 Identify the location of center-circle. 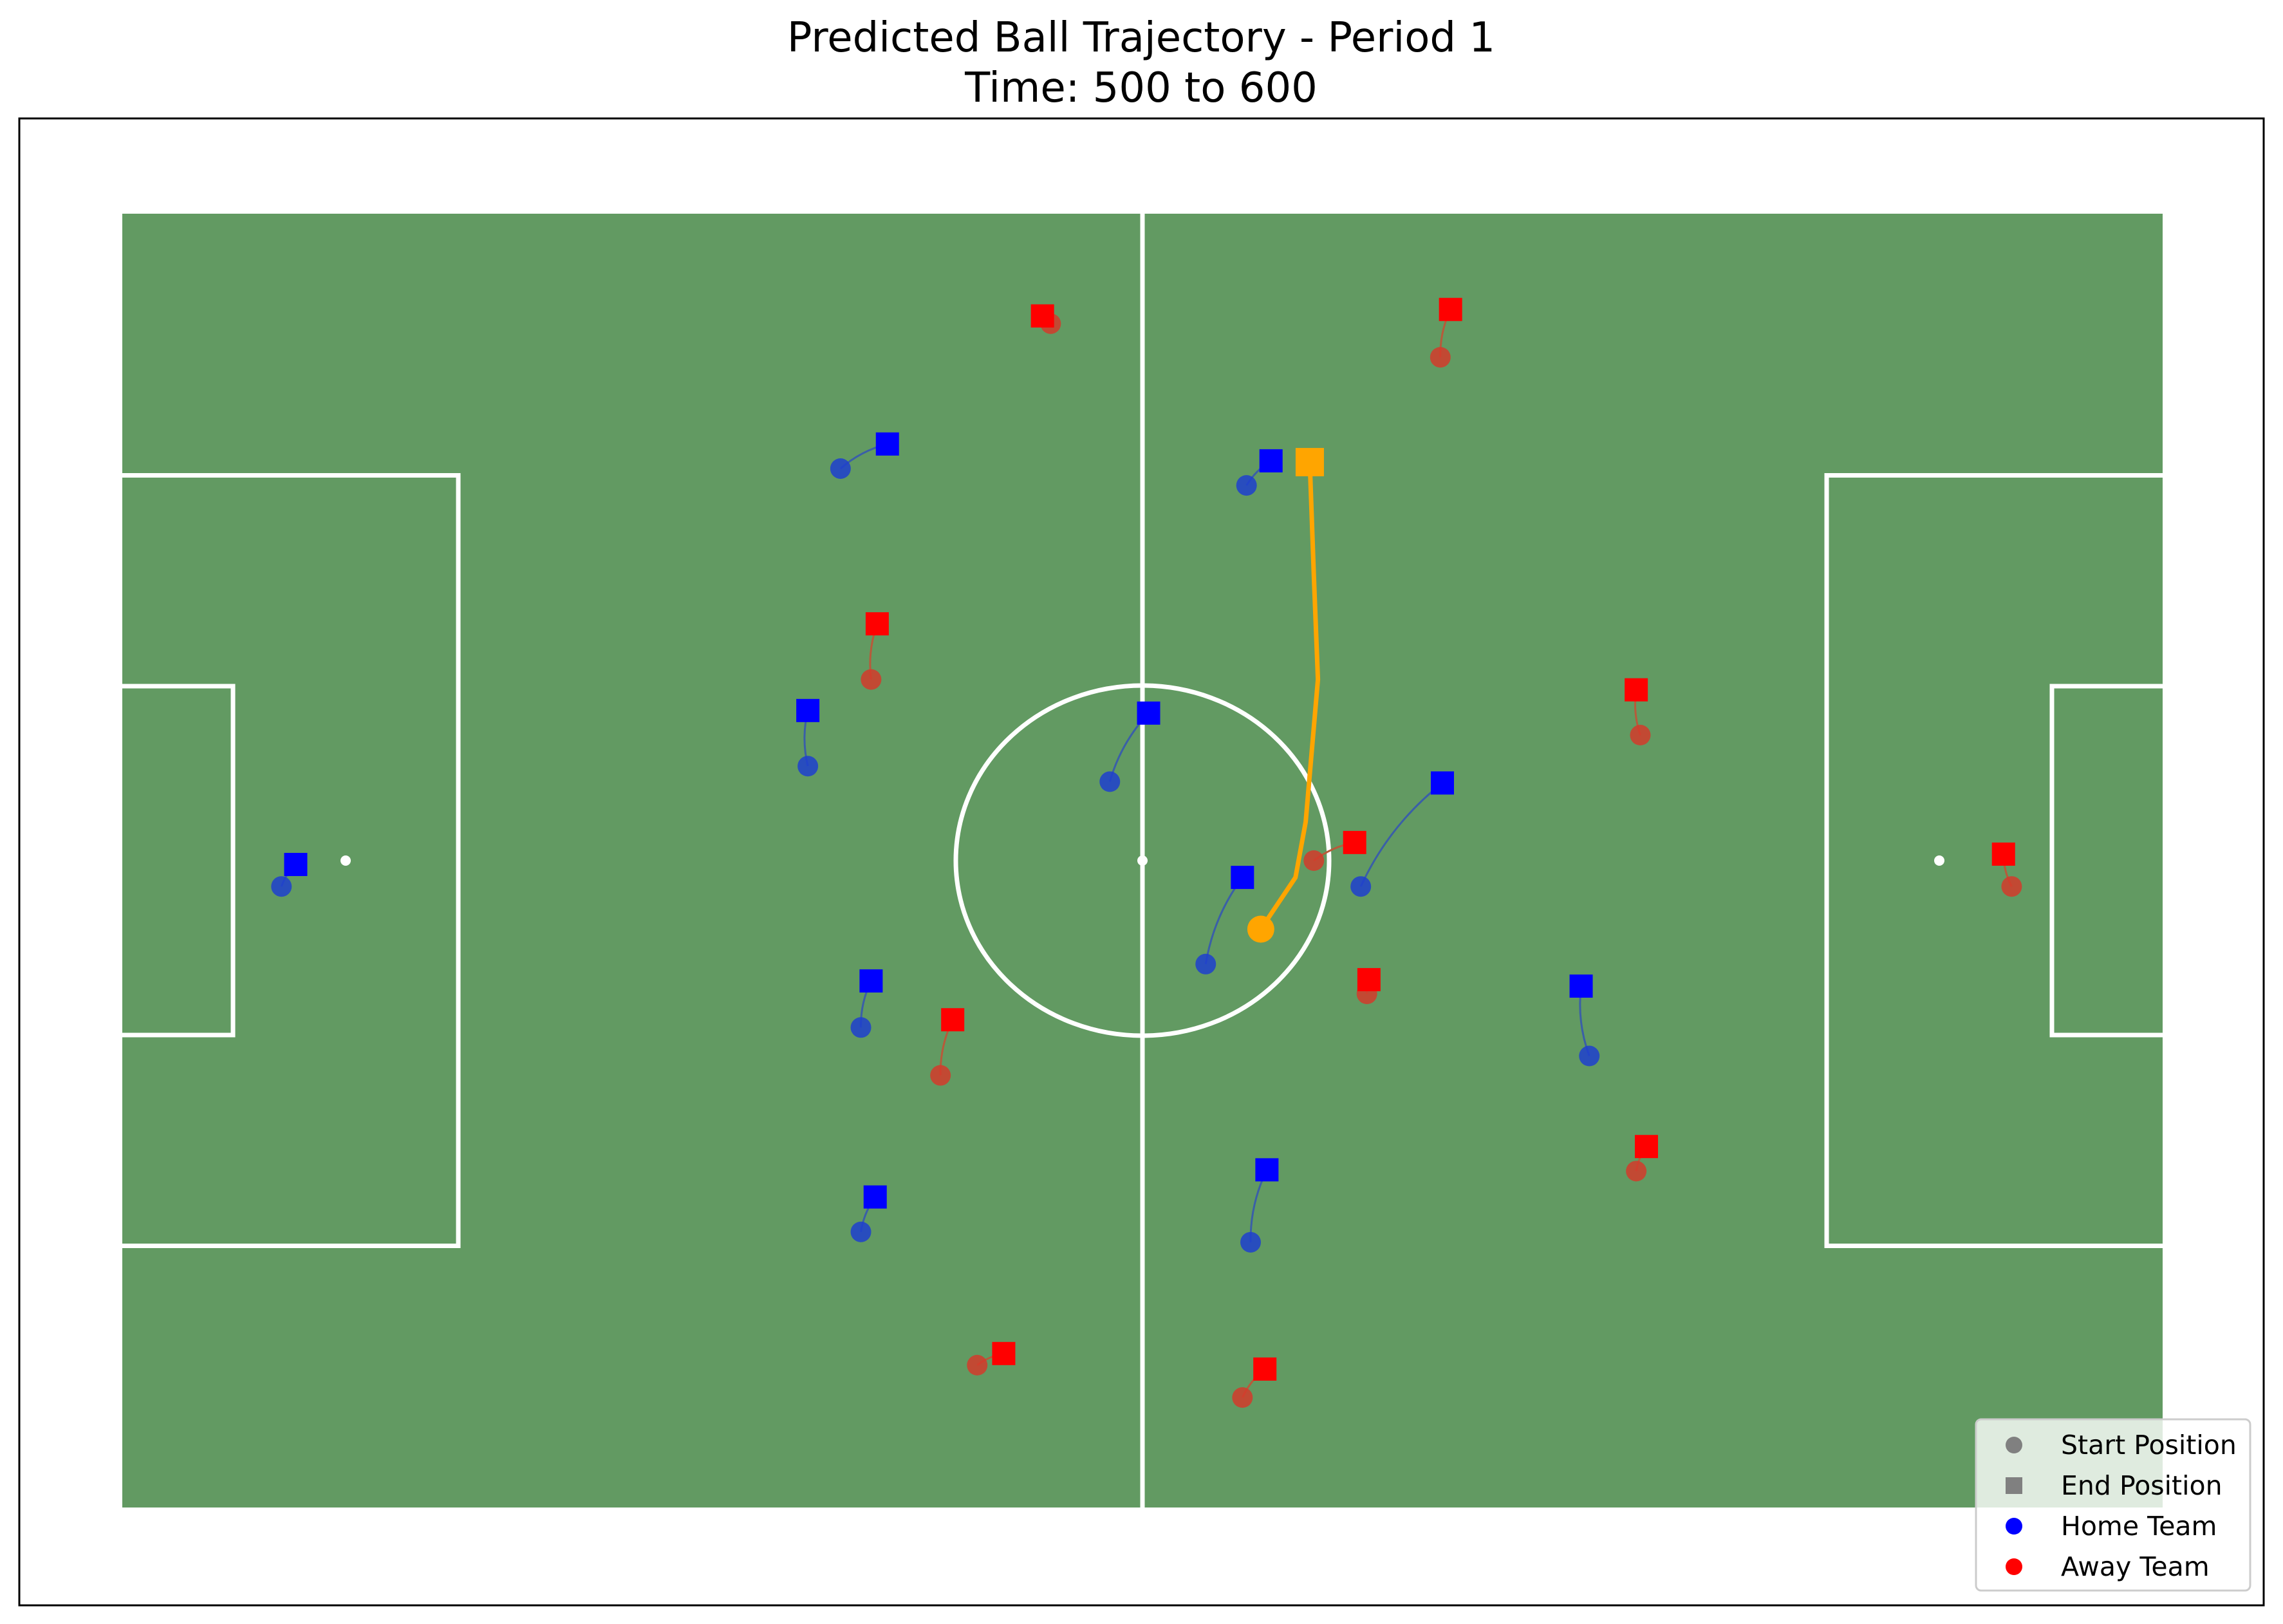
(1142, 860).